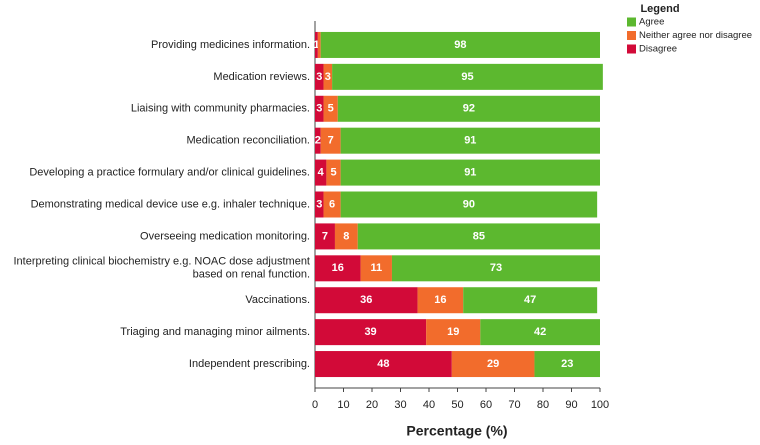  I want to click on data-label: 48, so click(383, 364).